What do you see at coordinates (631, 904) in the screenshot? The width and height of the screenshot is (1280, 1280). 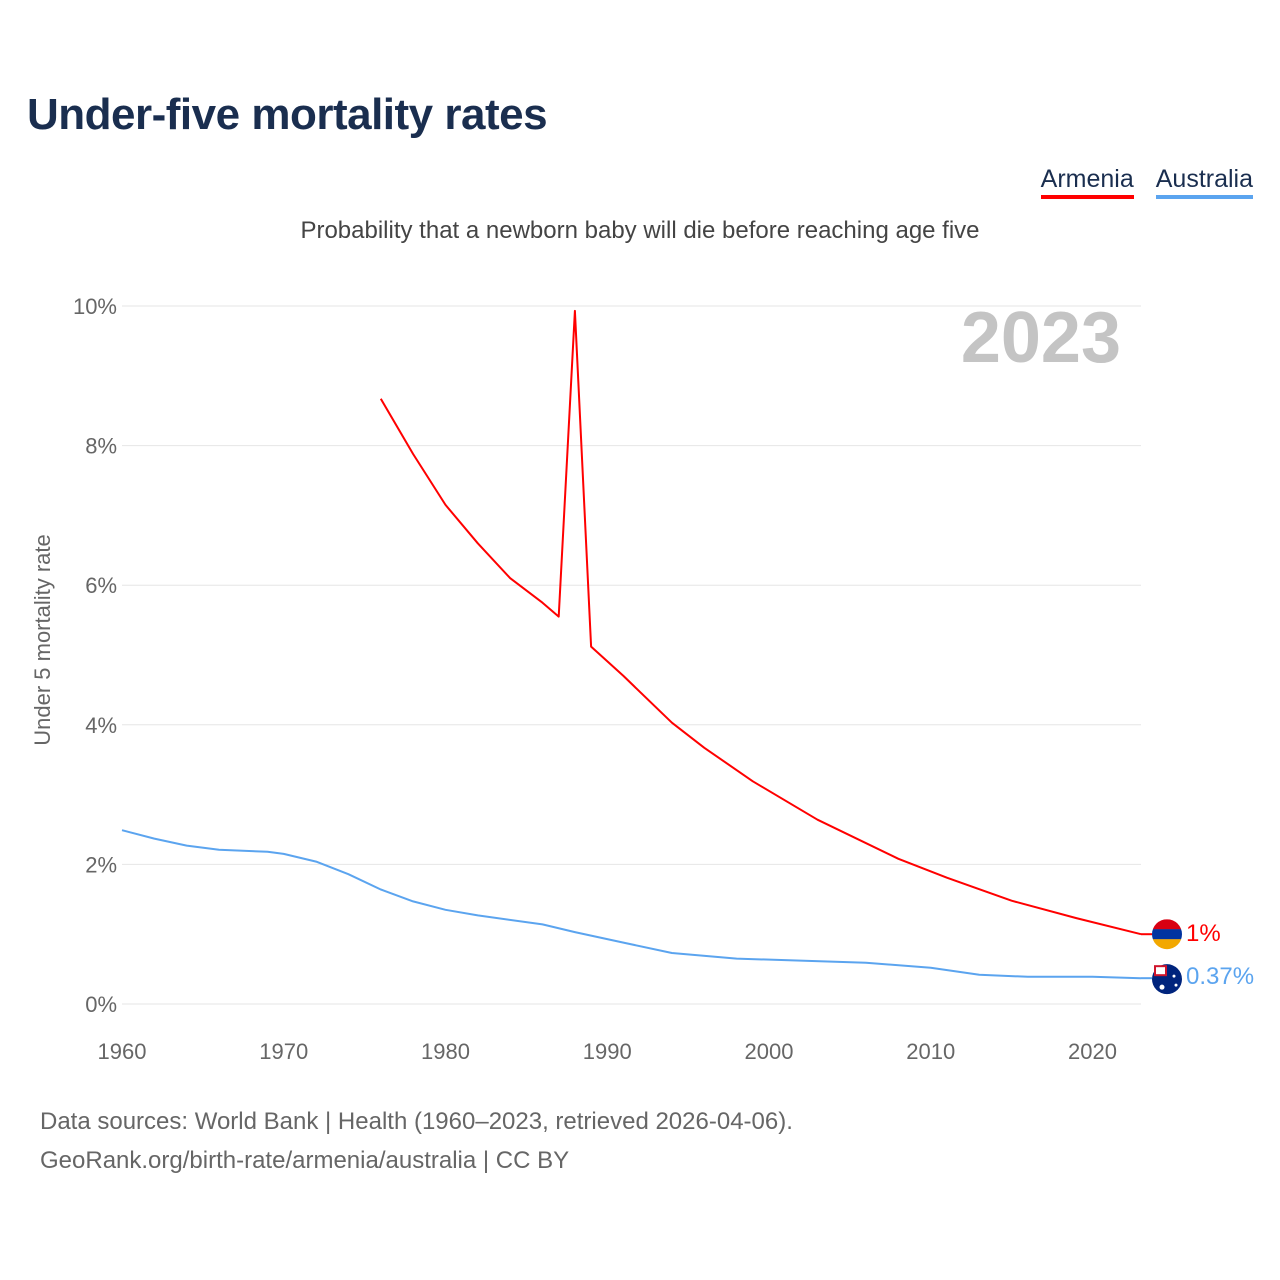 I see `series-line-australia` at bounding box center [631, 904].